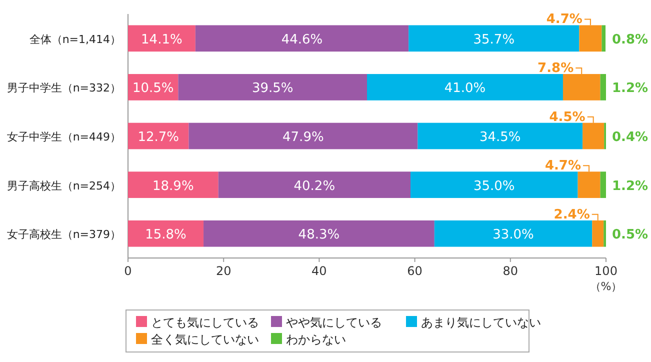  What do you see at coordinates (572, 214) in the screenshot?
I see `data-label: 2.4%` at bounding box center [572, 214].